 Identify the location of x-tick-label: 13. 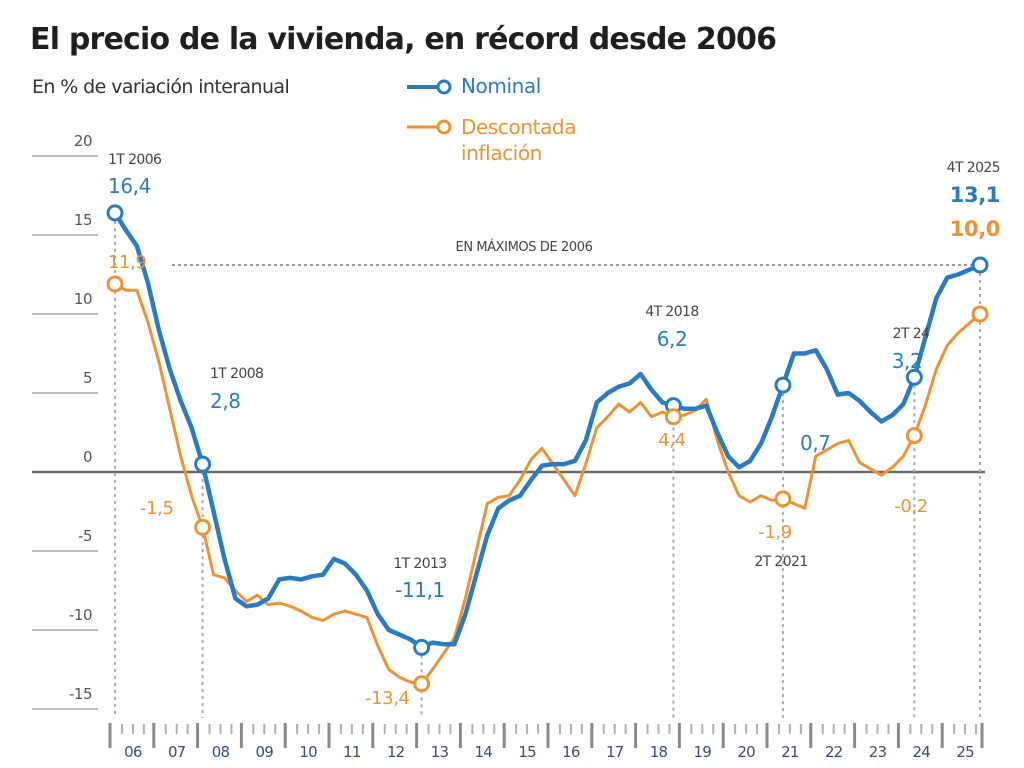
(440, 752).